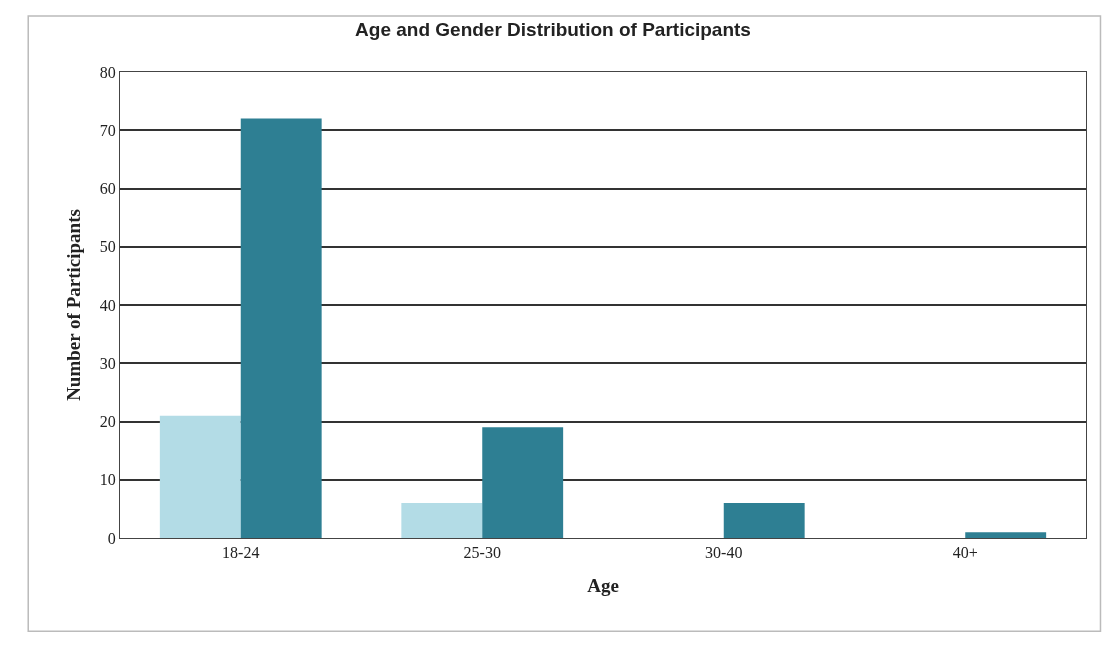 Image resolution: width=1106 pixels, height=648 pixels. I want to click on y-tick-label: 30, so click(107, 363).